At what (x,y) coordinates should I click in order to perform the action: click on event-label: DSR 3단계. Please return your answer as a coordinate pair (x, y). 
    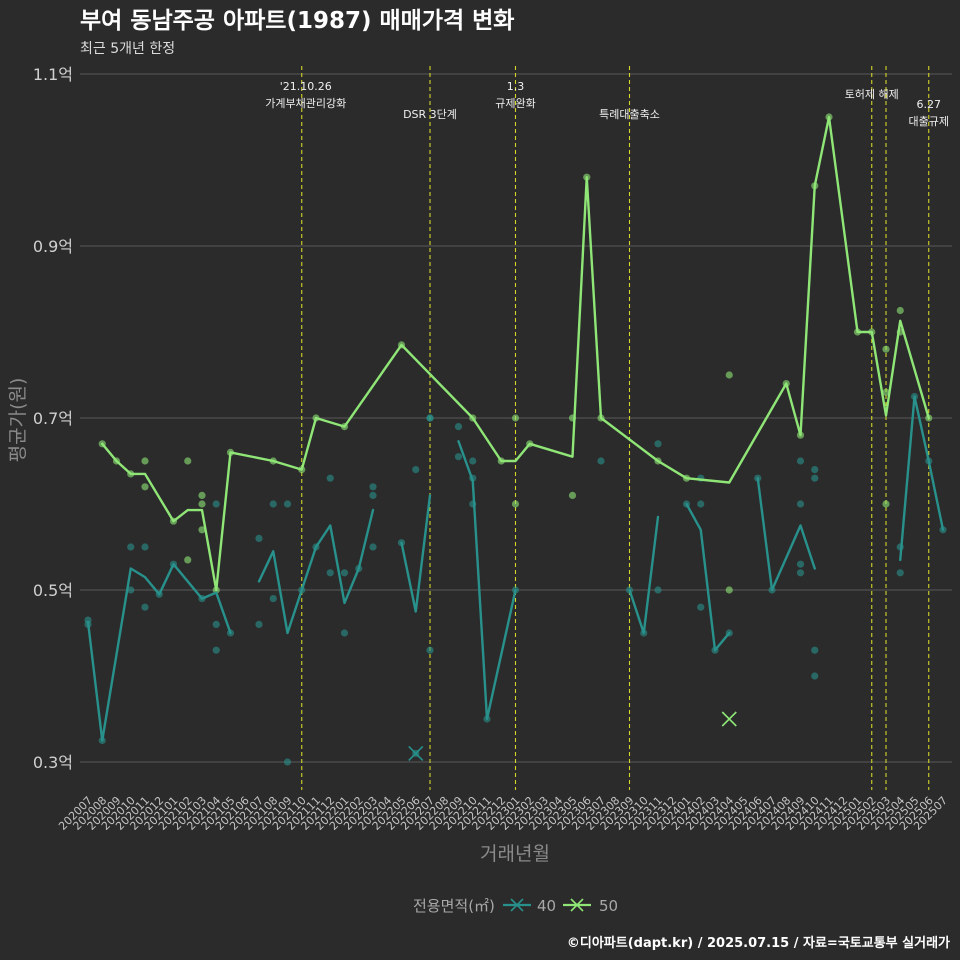
    Looking at the image, I should click on (430, 114).